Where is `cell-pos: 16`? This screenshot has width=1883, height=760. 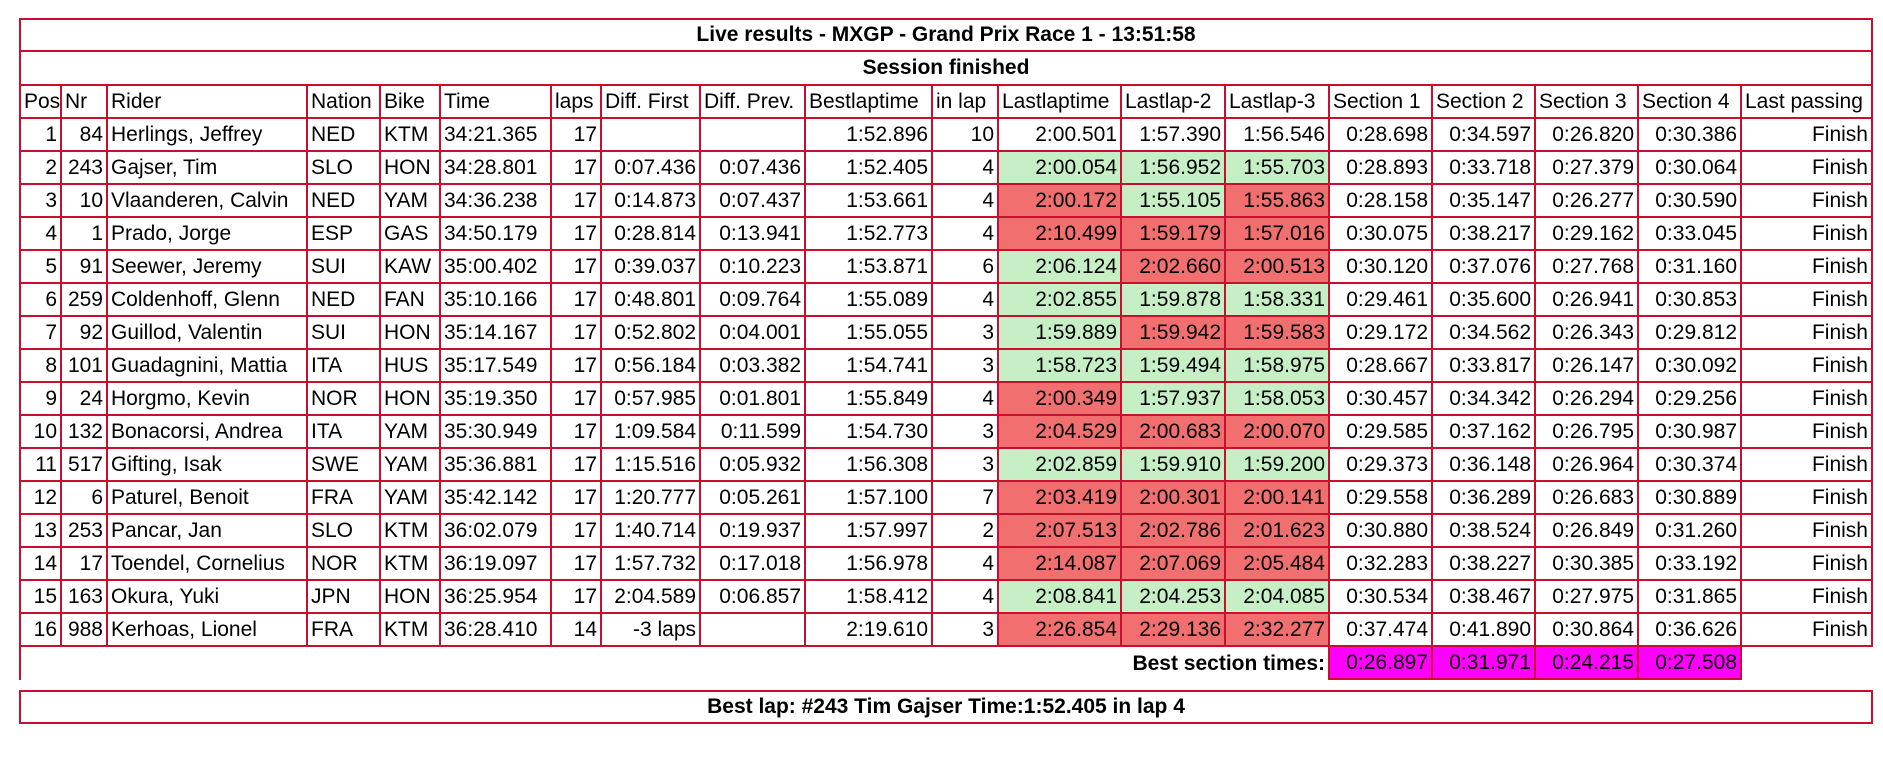
cell-pos: 16 is located at coordinates (40, 630).